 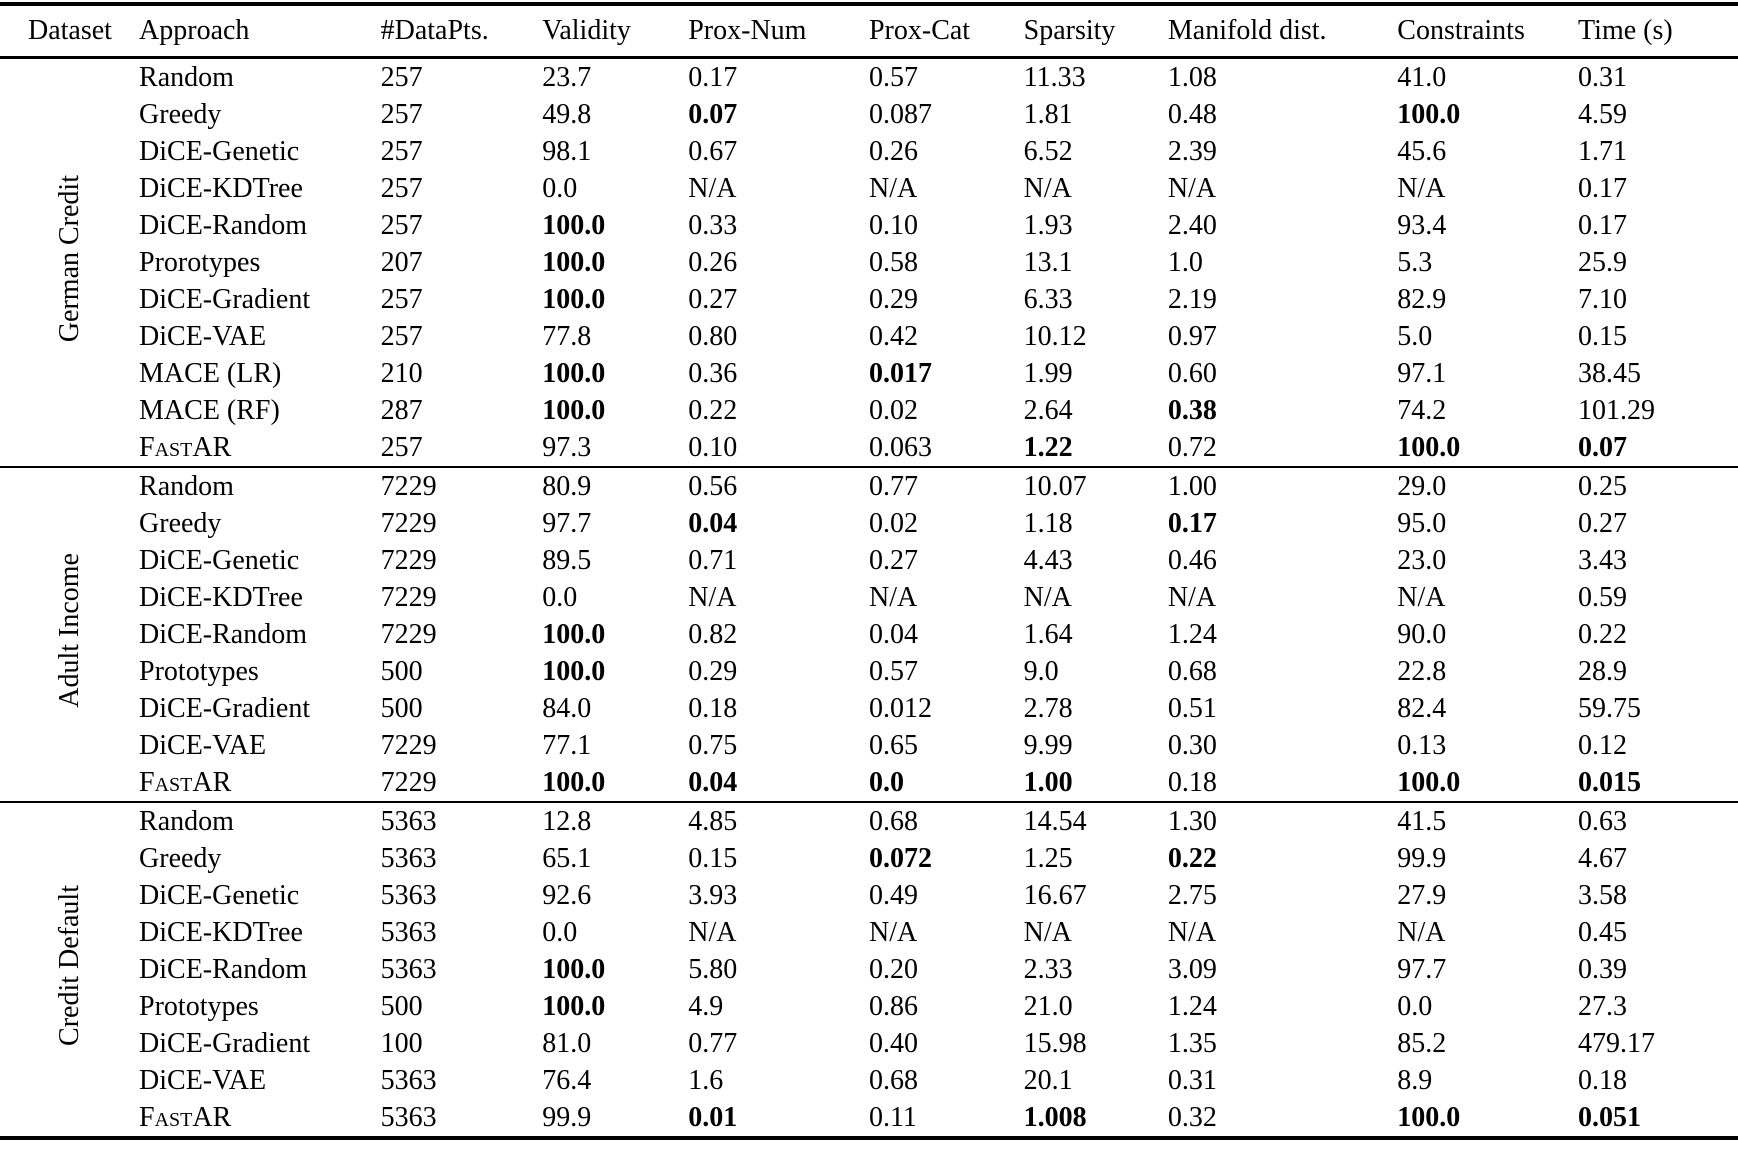 What do you see at coordinates (1192, 969) in the screenshot?
I see `value-cell: 3.09` at bounding box center [1192, 969].